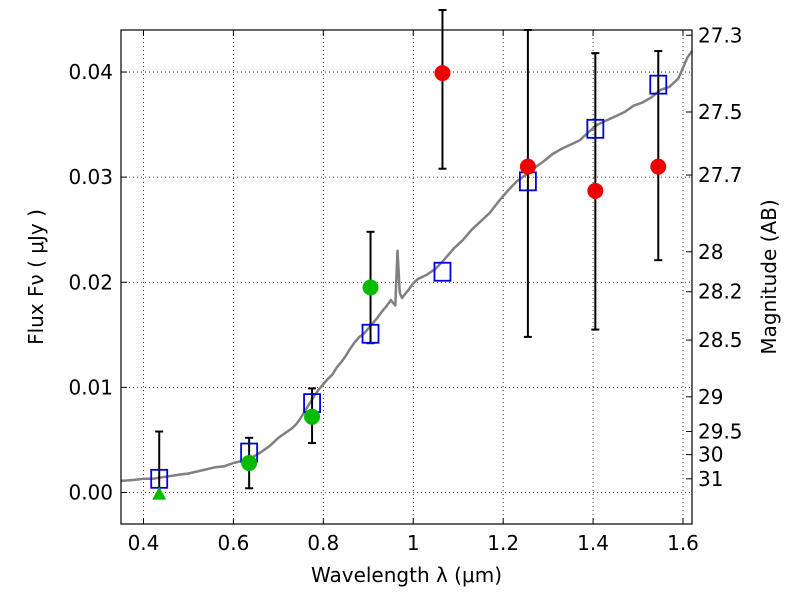 This screenshot has height=600, width=800. What do you see at coordinates (90, 282) in the screenshot?
I see `y-tick-label: 0.02` at bounding box center [90, 282].